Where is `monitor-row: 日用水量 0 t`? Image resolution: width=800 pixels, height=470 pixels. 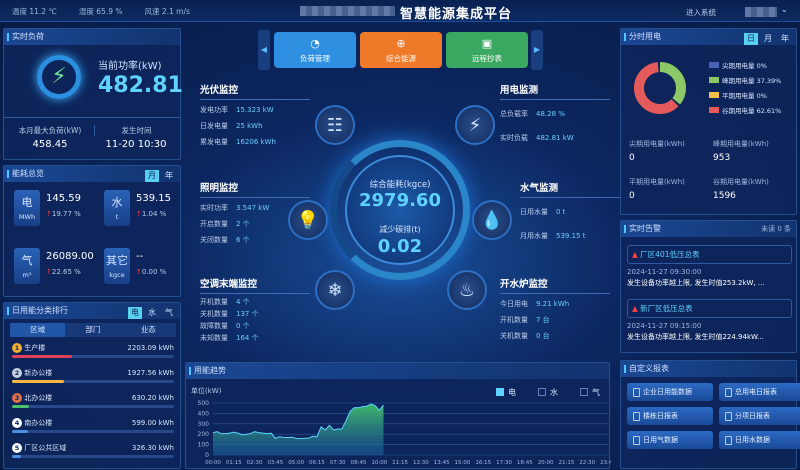
monitor-row: 日用水量 0 t is located at coordinates (575, 212).